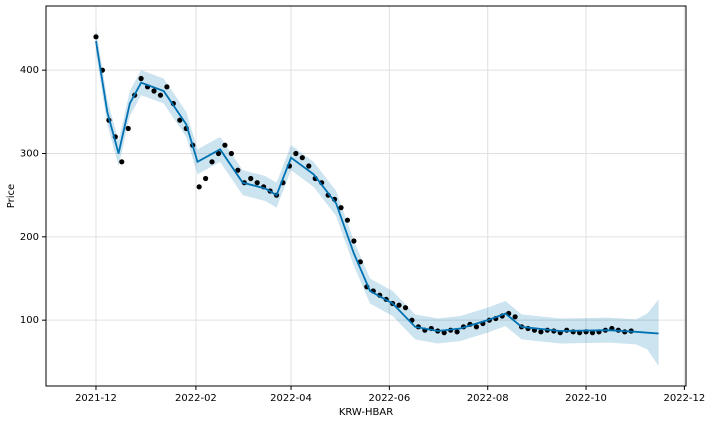 This screenshot has height=424, width=712. Describe the element at coordinates (366, 412) in the screenshot. I see `x-axis-label: KRW-HBAR` at that location.